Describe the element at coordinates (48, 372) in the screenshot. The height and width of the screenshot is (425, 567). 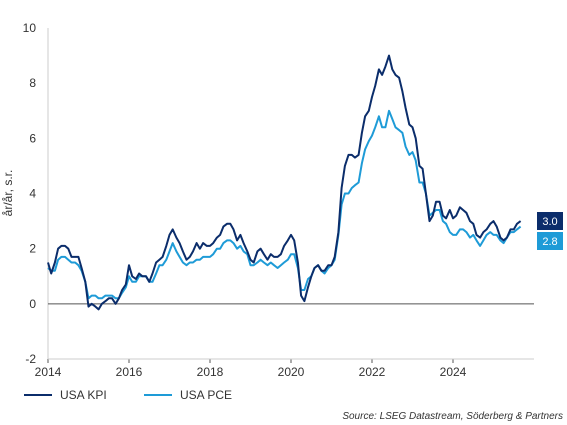
I see `x-tick-label: 2014` at that location.